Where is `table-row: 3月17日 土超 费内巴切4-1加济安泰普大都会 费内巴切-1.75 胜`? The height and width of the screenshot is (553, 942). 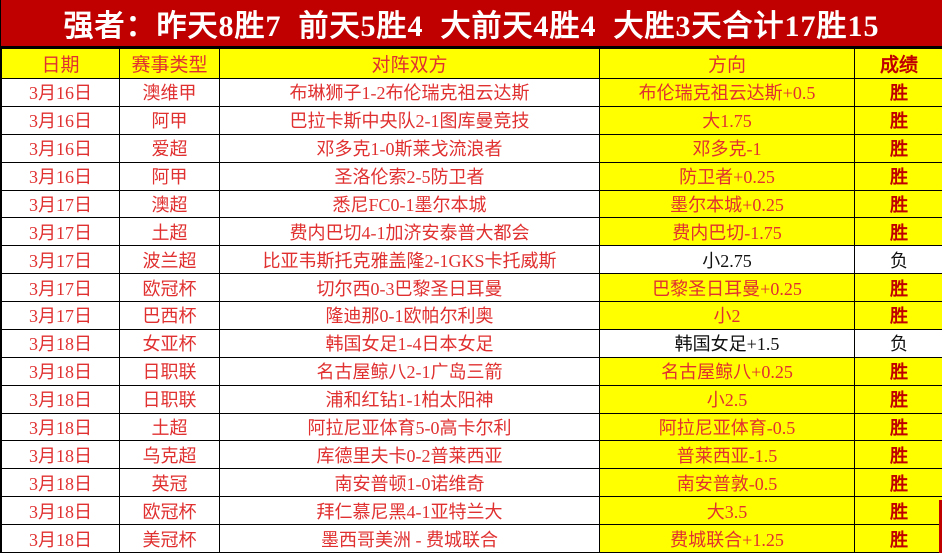
table-row: 3月17日 土超 费内巴切4-1加济安泰普大都会 费内巴切-1.75 胜 is located at coordinates (471, 232).